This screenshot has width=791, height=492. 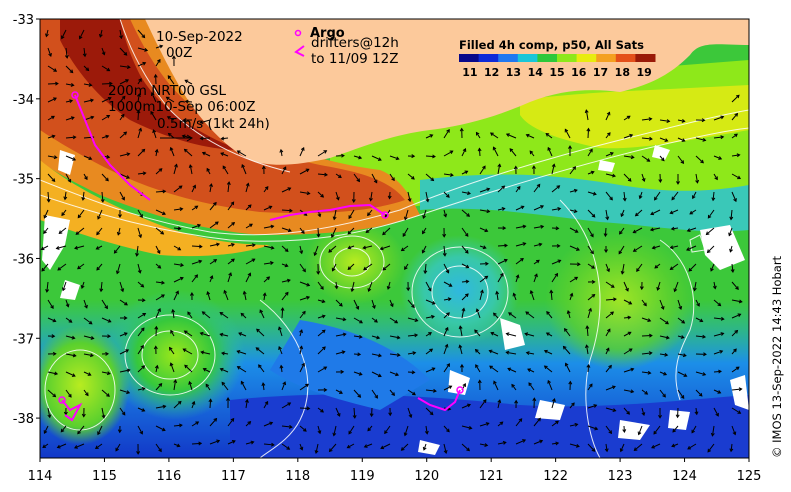 What do you see at coordinates (777, 356) in the screenshot?
I see `credit-label: © IMOS 13-Sep-2022 14:43 Hobart` at bounding box center [777, 356].